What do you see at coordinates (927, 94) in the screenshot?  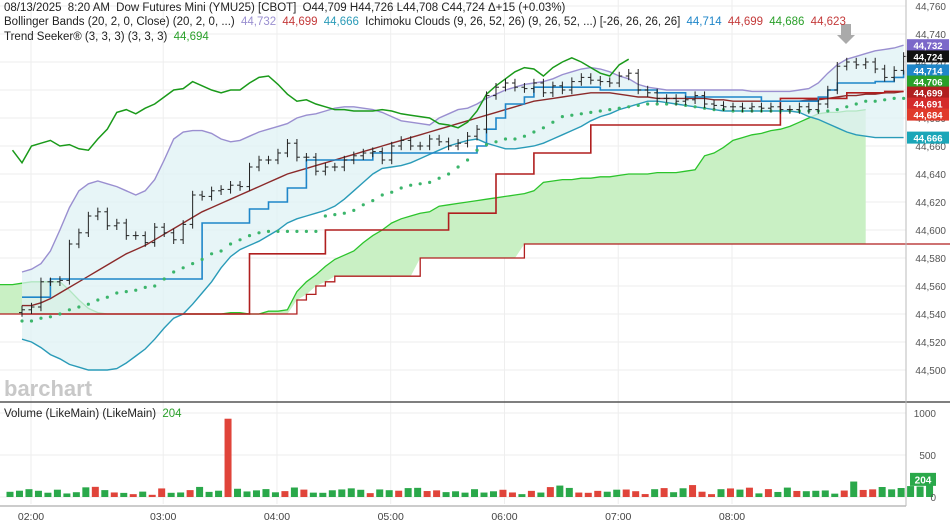 I see `price-badge-label: 44,699` at bounding box center [927, 94].